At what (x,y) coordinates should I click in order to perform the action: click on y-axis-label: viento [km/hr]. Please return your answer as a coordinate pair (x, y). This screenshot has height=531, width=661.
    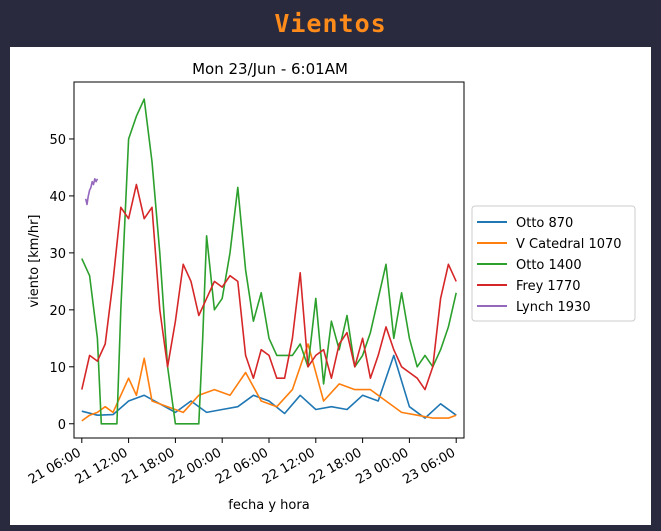
    Looking at the image, I should click on (34, 260).